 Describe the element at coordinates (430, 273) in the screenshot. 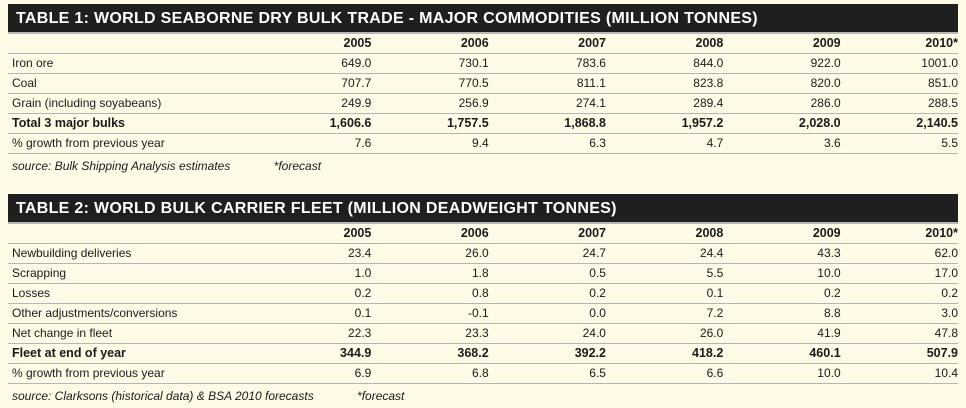

I see `cell-value: 1.8` at that location.